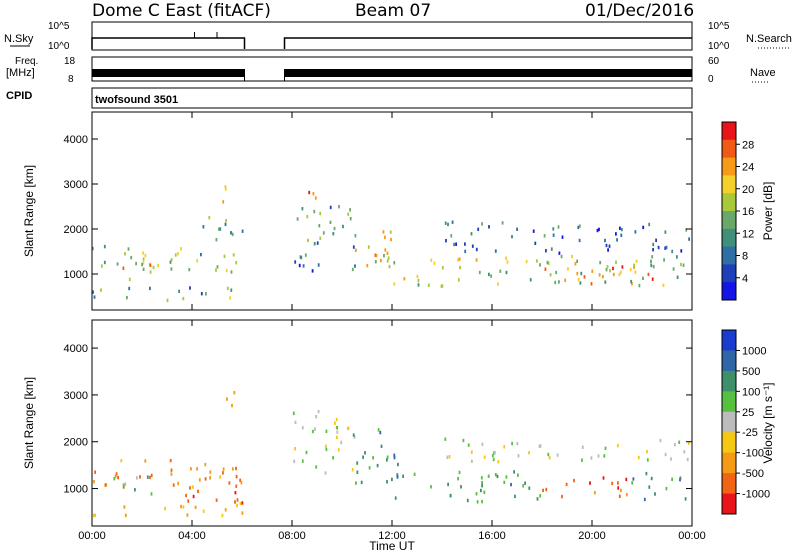 The width and height of the screenshot is (800, 554). Describe the element at coordinates (391, 70) in the screenshot. I see `frequency-panel: Freq. [MHz] 18 8 60 0 Nave` at that location.